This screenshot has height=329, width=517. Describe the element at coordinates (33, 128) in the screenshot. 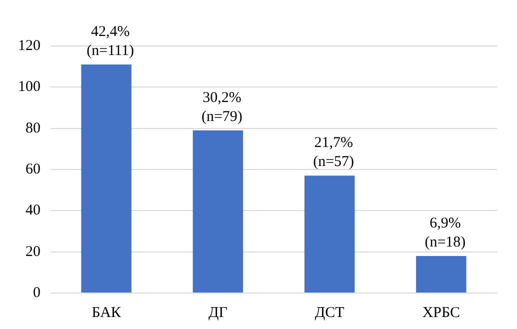

I see `y-tick-label: 80` at that location.